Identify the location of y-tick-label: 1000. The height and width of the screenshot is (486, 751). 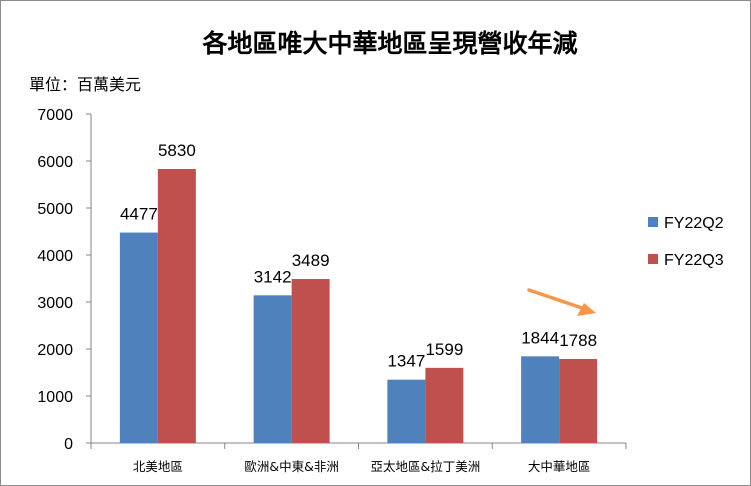
(55, 397).